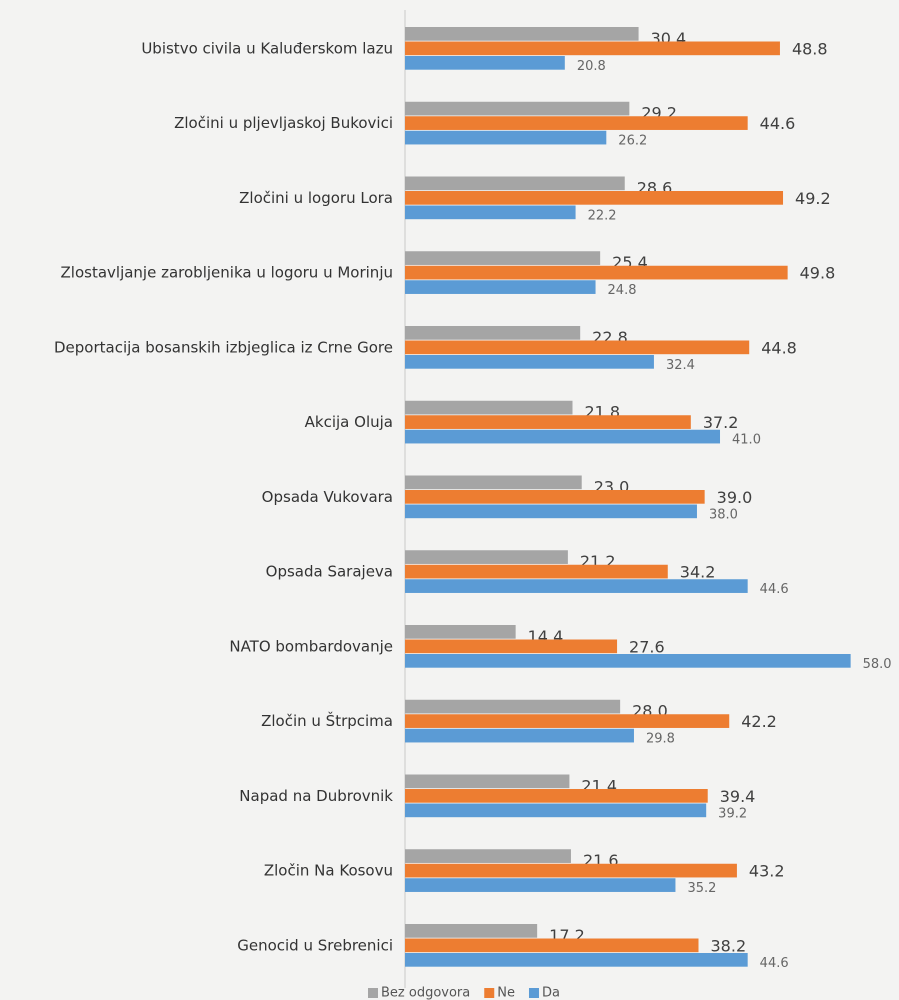 The width and height of the screenshot is (899, 1000). Describe the element at coordinates (779, 347) in the screenshot. I see `value-label: 44.8` at that location.